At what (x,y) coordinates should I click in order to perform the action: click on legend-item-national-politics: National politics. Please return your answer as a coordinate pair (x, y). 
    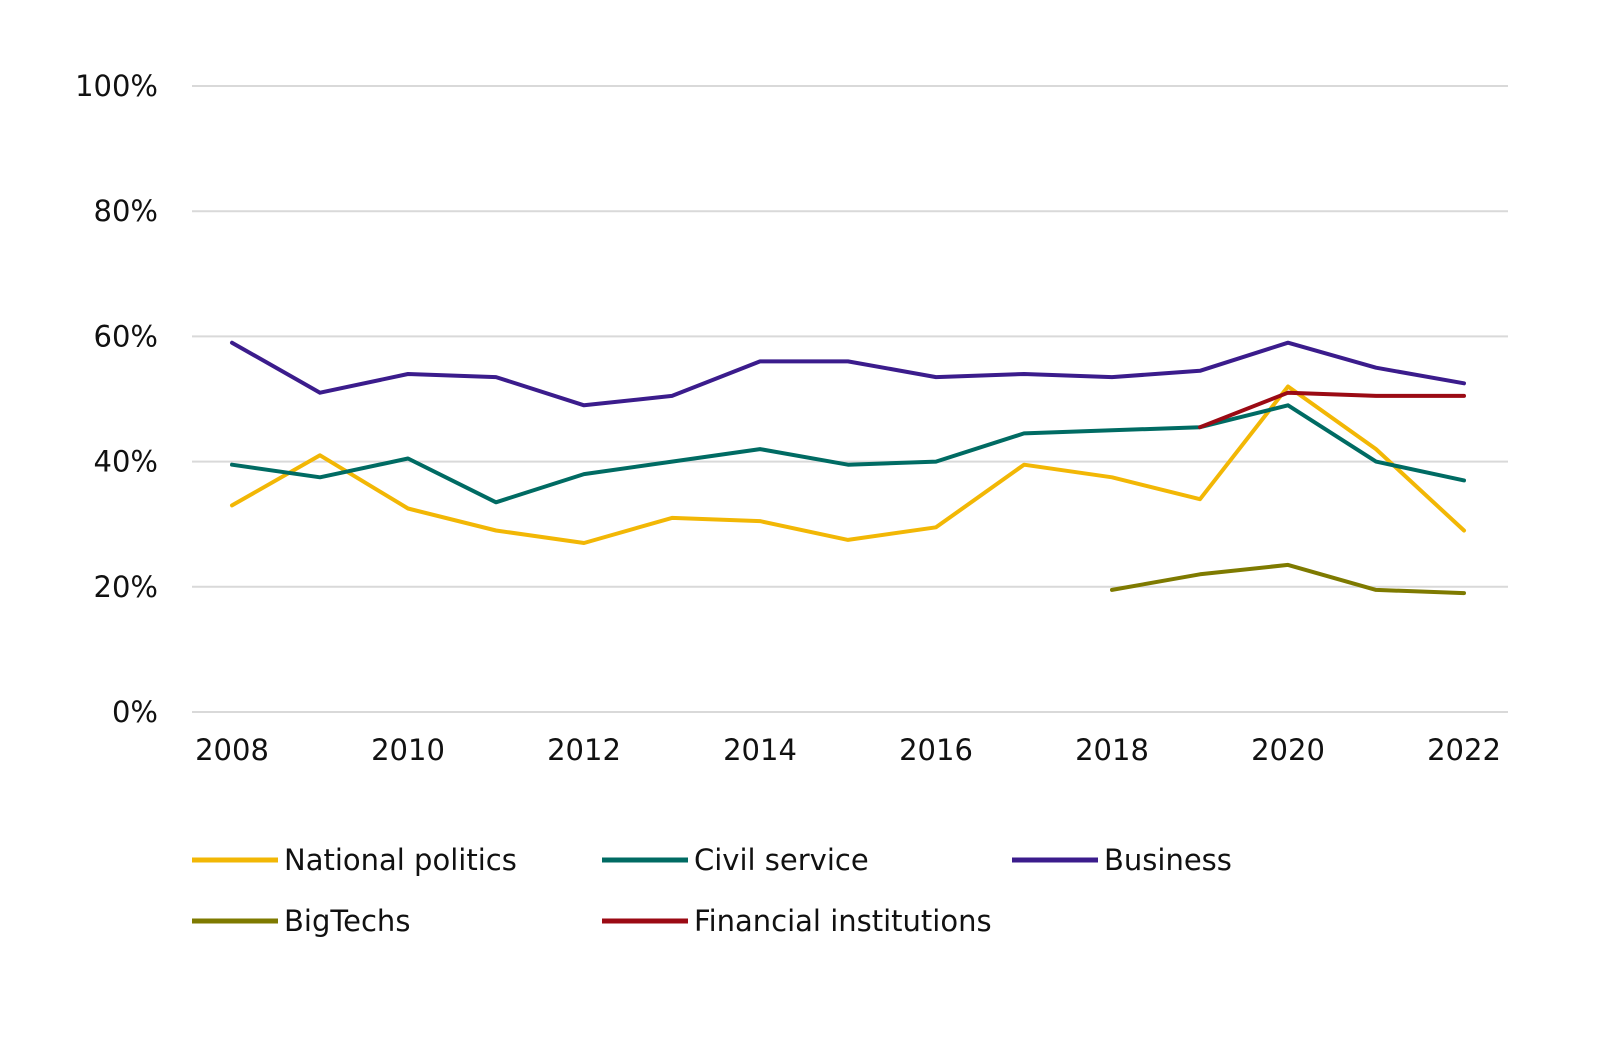
    Looking at the image, I should click on (354, 860).